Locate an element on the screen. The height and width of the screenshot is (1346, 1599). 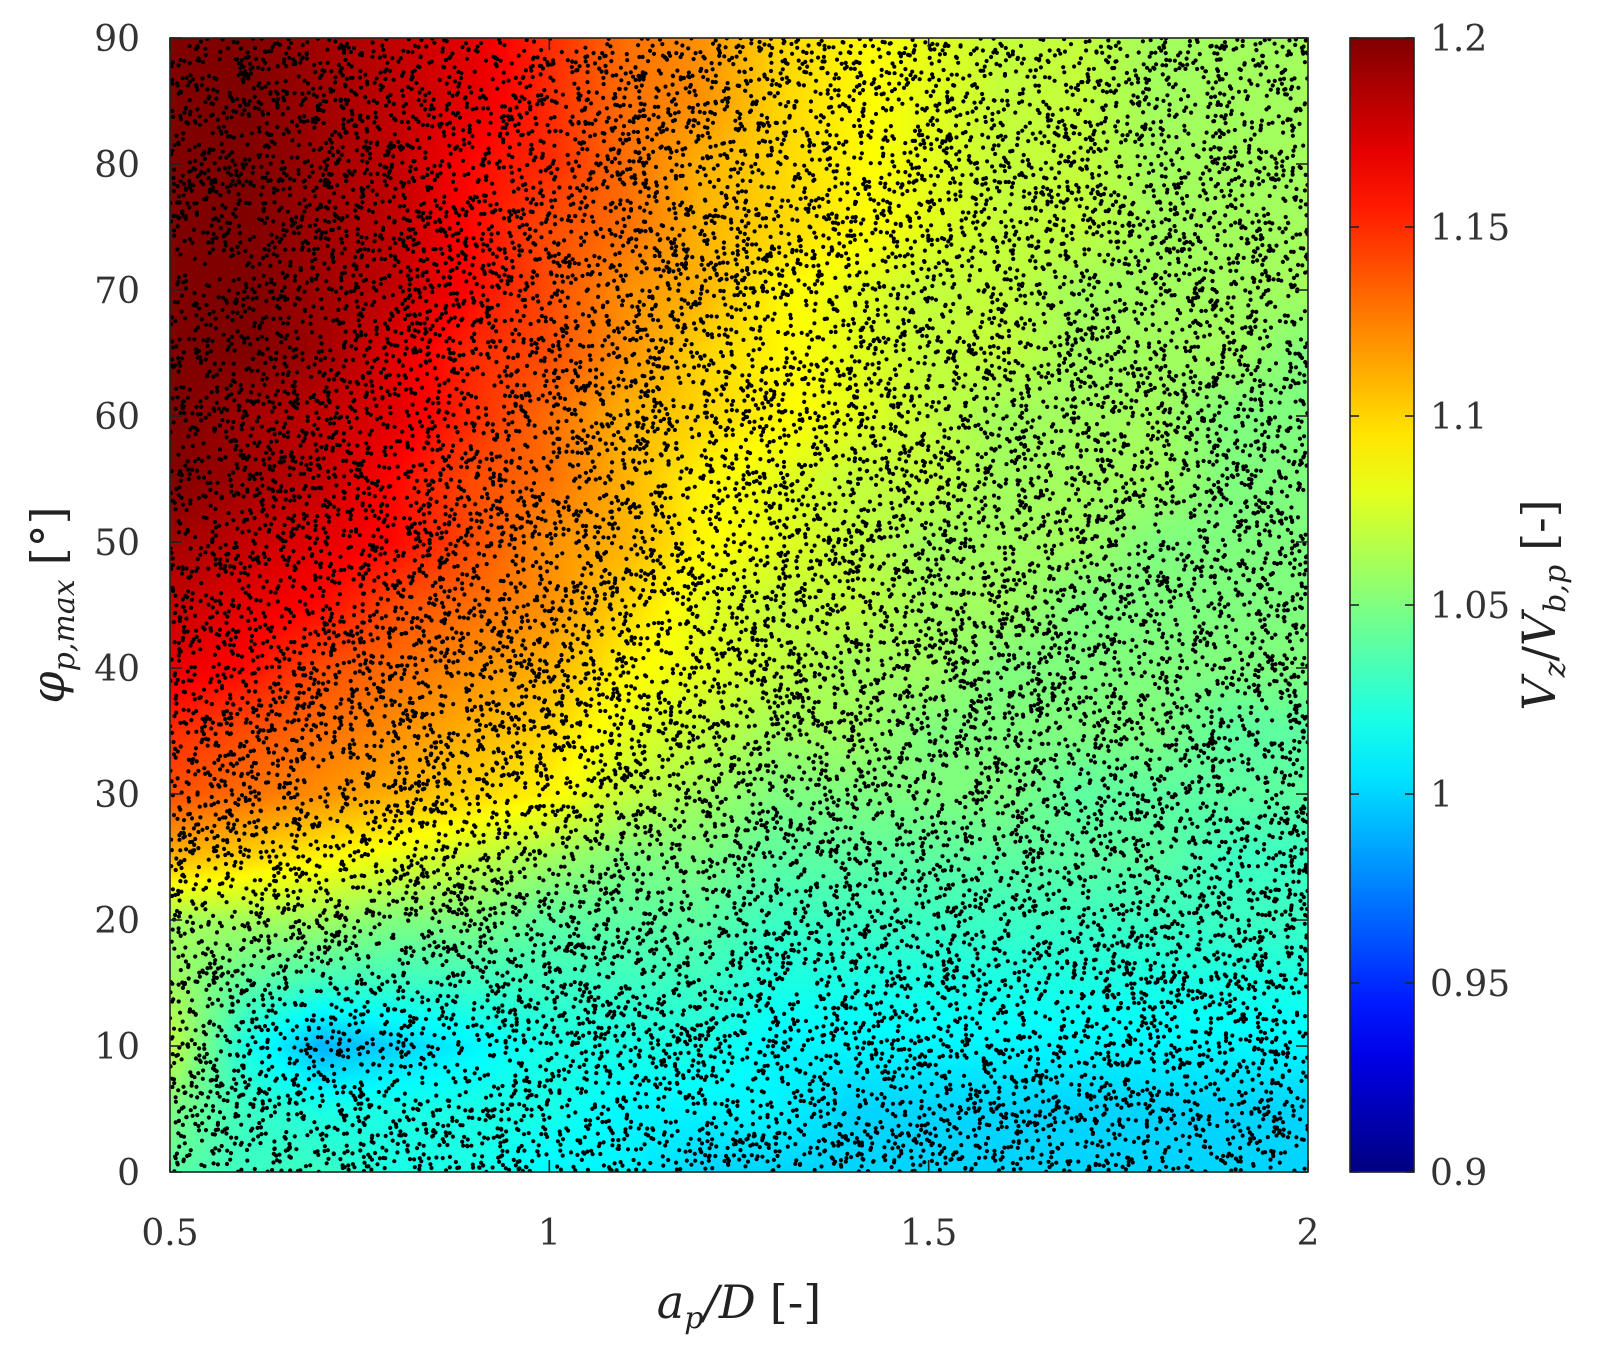
x-tick-label: 0.5 is located at coordinates (169, 1233).